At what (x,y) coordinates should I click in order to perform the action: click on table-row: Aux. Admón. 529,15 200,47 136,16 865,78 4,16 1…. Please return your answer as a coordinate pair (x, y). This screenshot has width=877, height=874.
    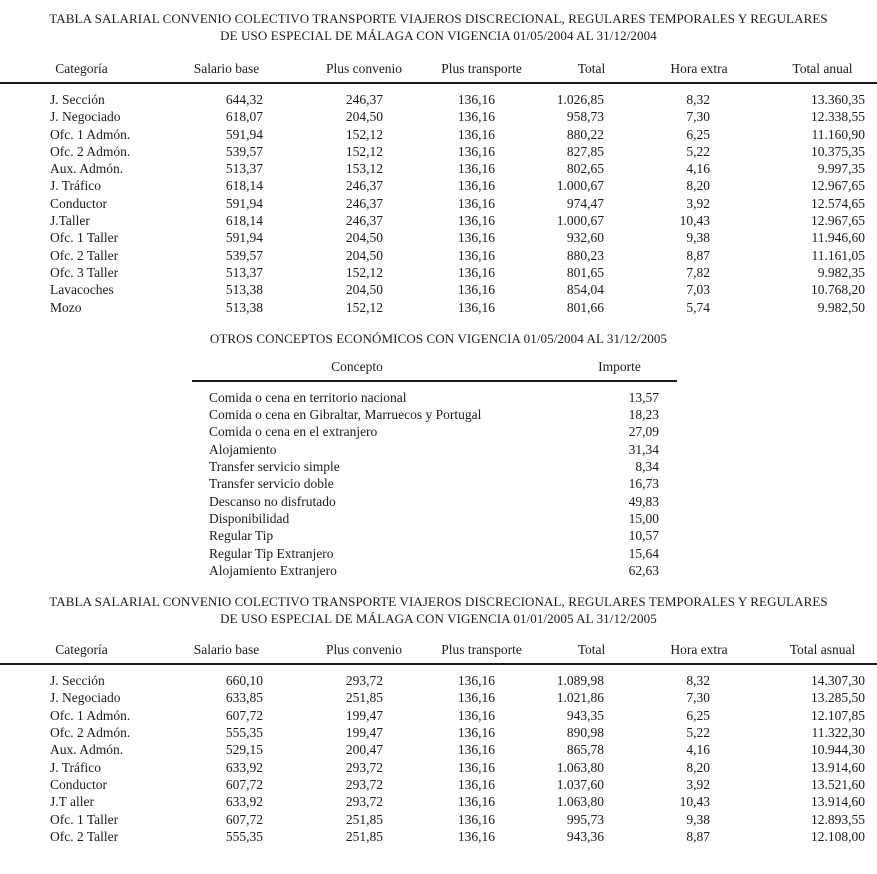
    Looking at the image, I should click on (438, 749).